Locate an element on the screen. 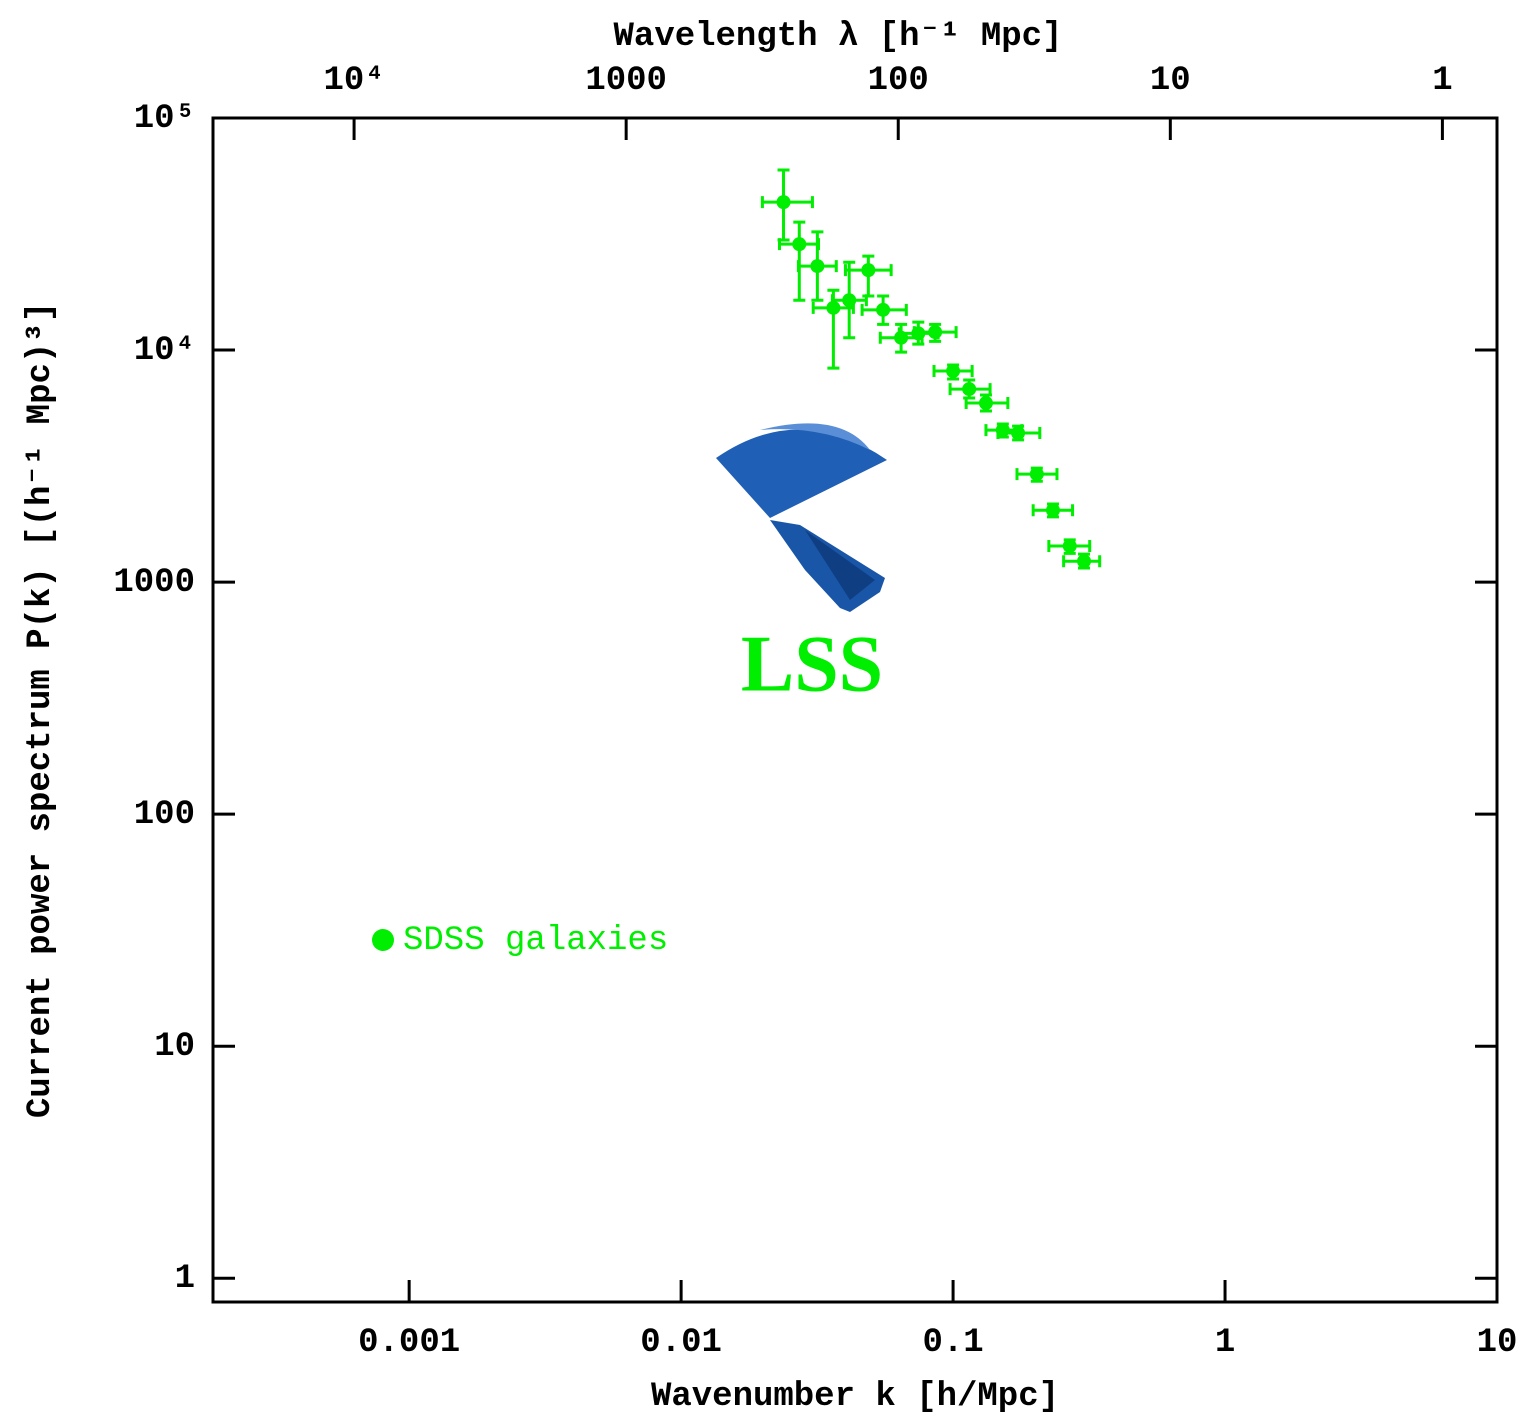  x2-tick-label: 10 is located at coordinates (1170, 81).